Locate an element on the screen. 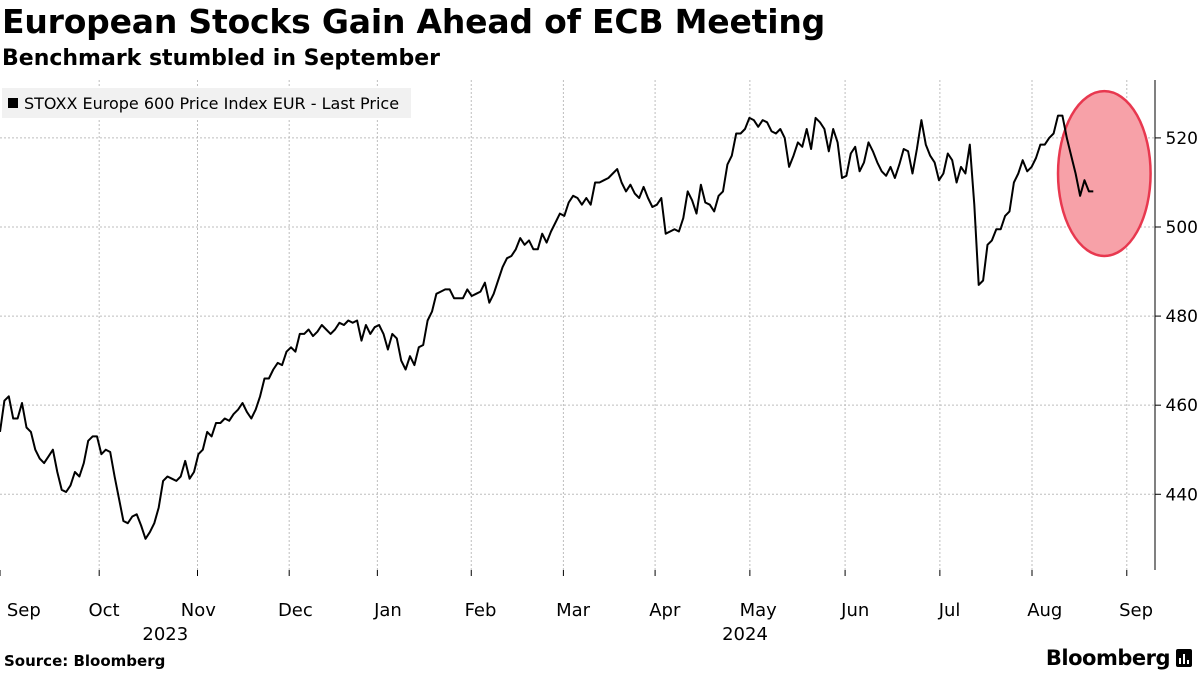 Image resolution: width=1200 pixels, height=675 pixels. highlight-circle is located at coordinates (1104, 173).